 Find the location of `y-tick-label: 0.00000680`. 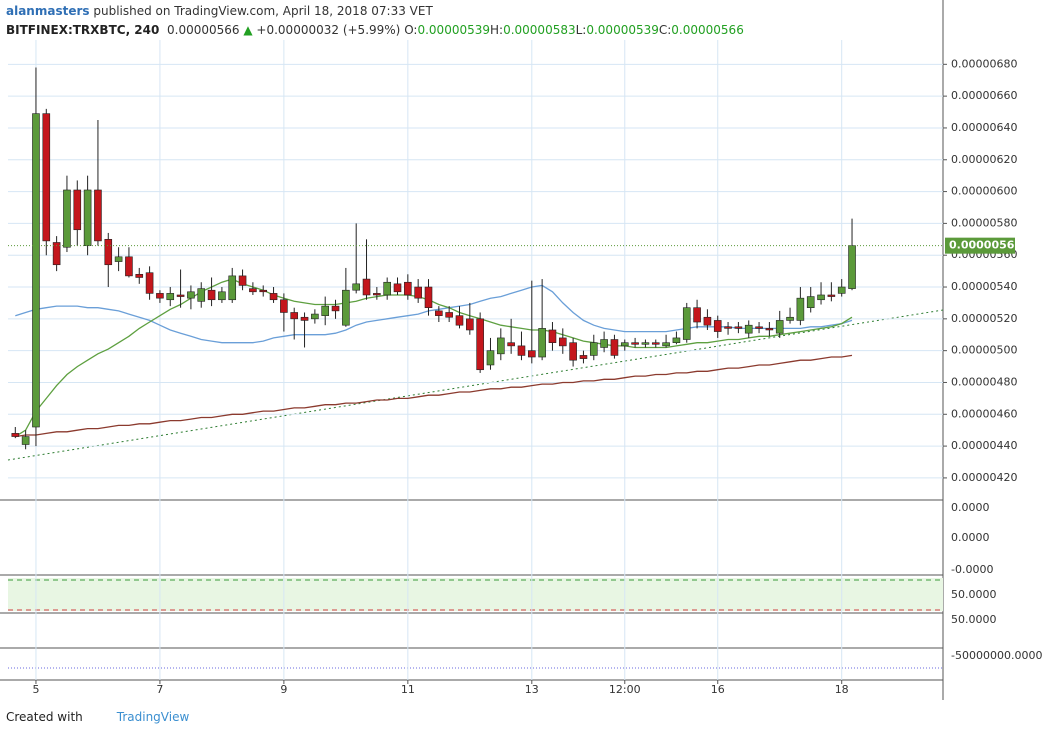

y-tick-label: 0.00000680 is located at coordinates (984, 63).